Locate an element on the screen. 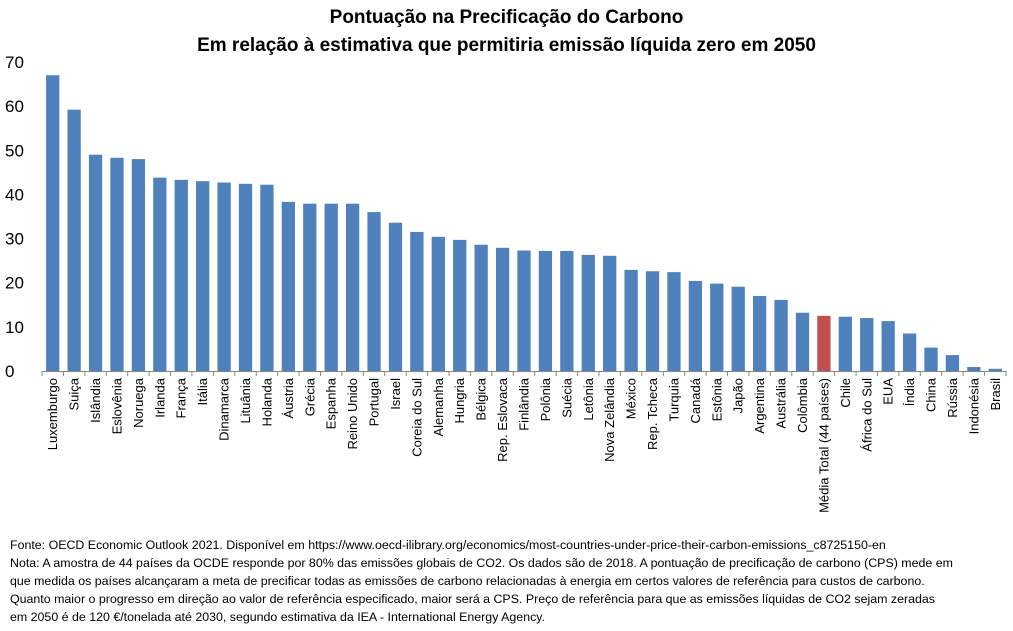  x-tick-label: Chile is located at coordinates (845, 393).